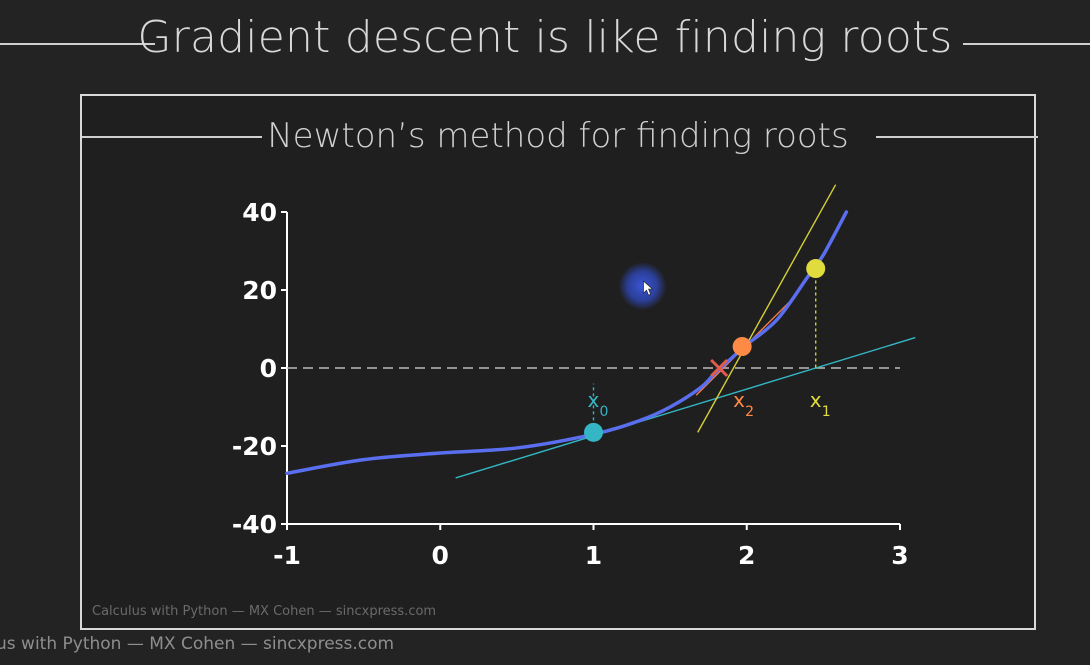 The height and width of the screenshot is (665, 1090). Describe the element at coordinates (826, 412) in the screenshot. I see `point-label-subscript: 1` at that location.